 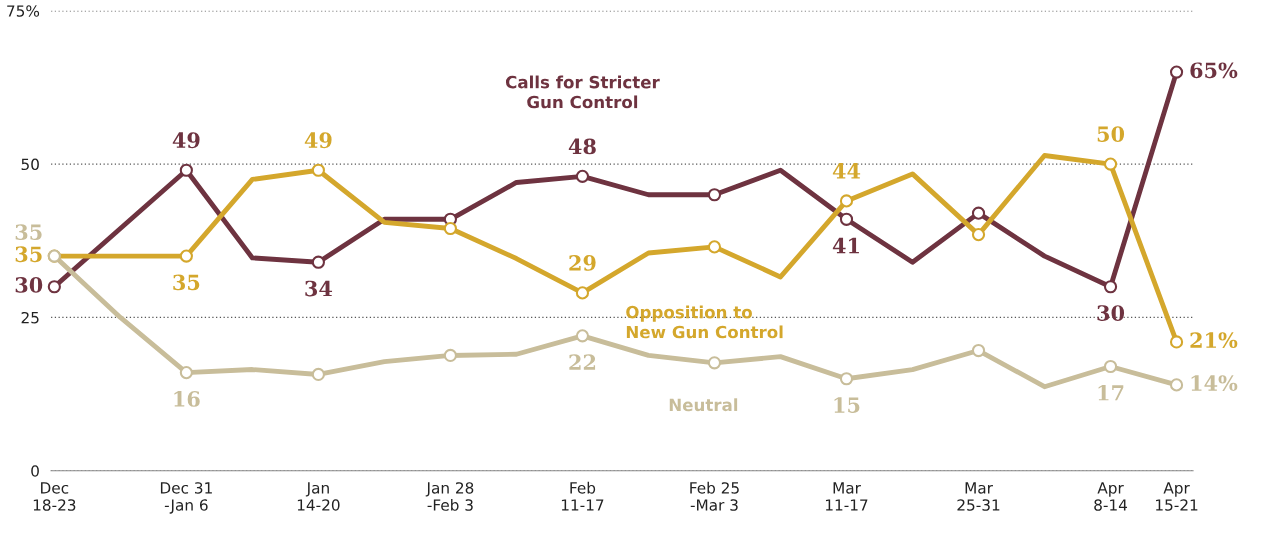 What do you see at coordinates (1214, 70) in the screenshot?
I see `data-label: 65%` at bounding box center [1214, 70].